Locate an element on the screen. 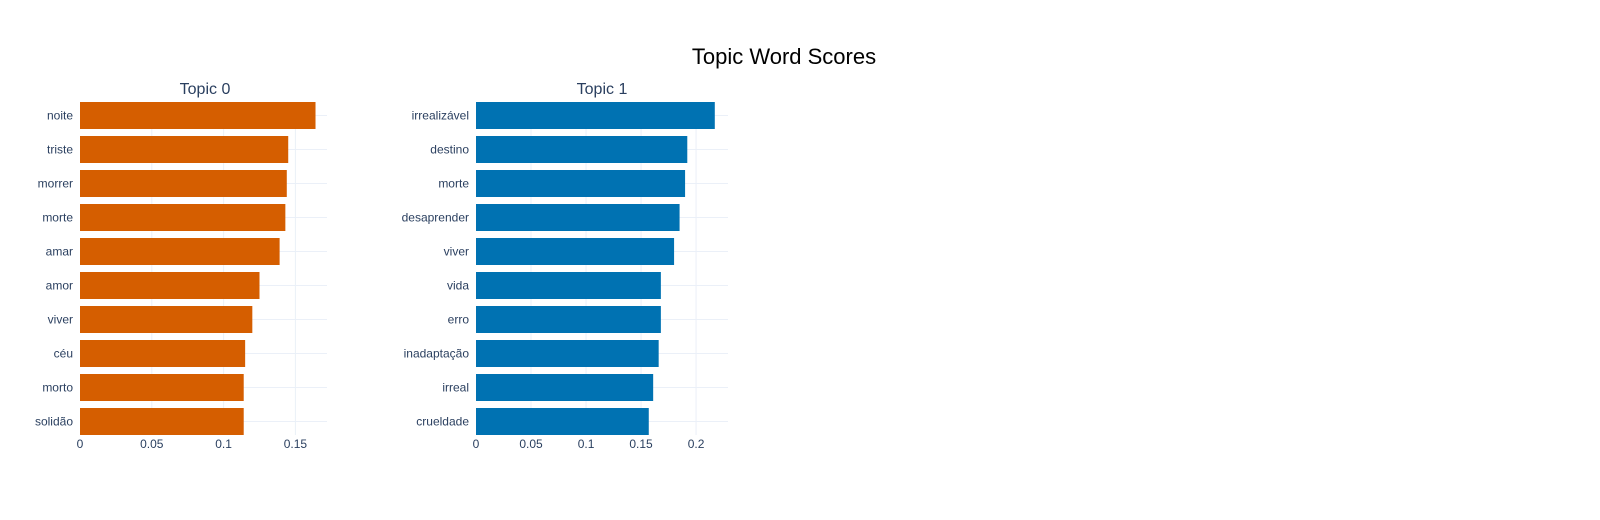 This screenshot has height=520, width=1600. bar-vida is located at coordinates (568, 285).